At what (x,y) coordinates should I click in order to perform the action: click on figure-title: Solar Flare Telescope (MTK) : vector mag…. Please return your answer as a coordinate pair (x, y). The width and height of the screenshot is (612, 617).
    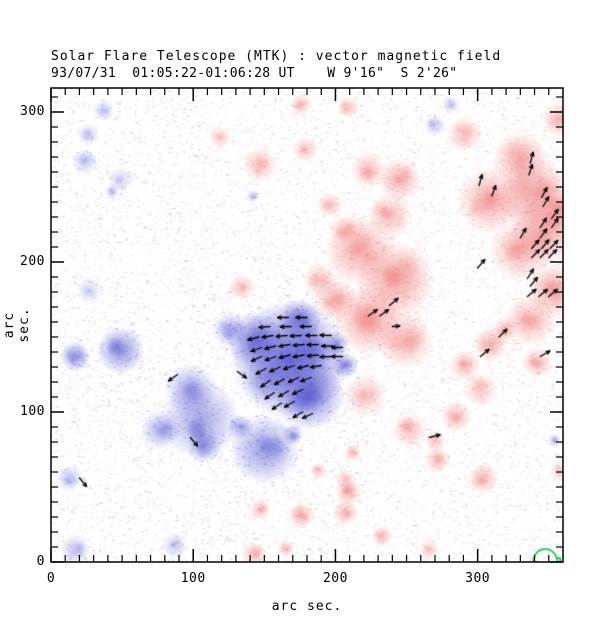
    Looking at the image, I should click on (276, 56).